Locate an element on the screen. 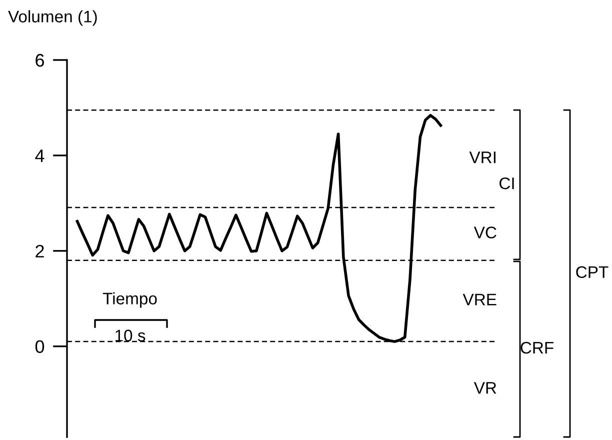 This screenshot has width=612, height=440. y-axis-title: Volumen (1) is located at coordinates (52, 18).